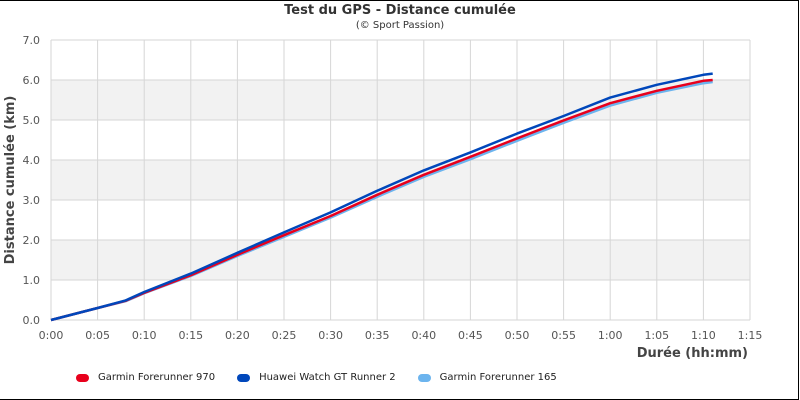 The height and width of the screenshot is (400, 800). Describe the element at coordinates (703, 335) in the screenshot. I see `svg-text: 1:10` at that location.